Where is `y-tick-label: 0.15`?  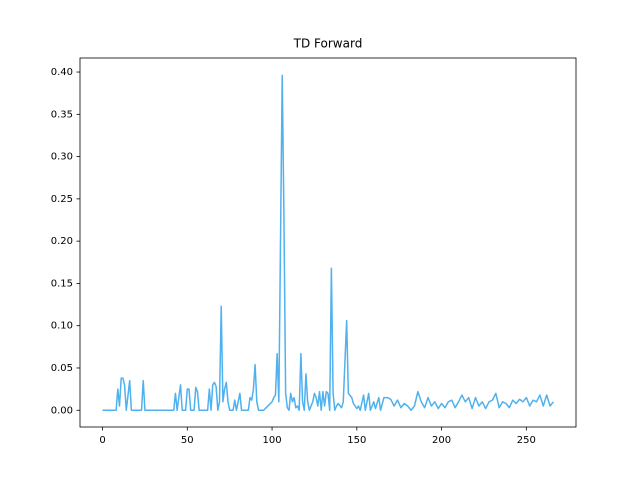
y-tick-label: 0.15 is located at coordinates (62, 283).